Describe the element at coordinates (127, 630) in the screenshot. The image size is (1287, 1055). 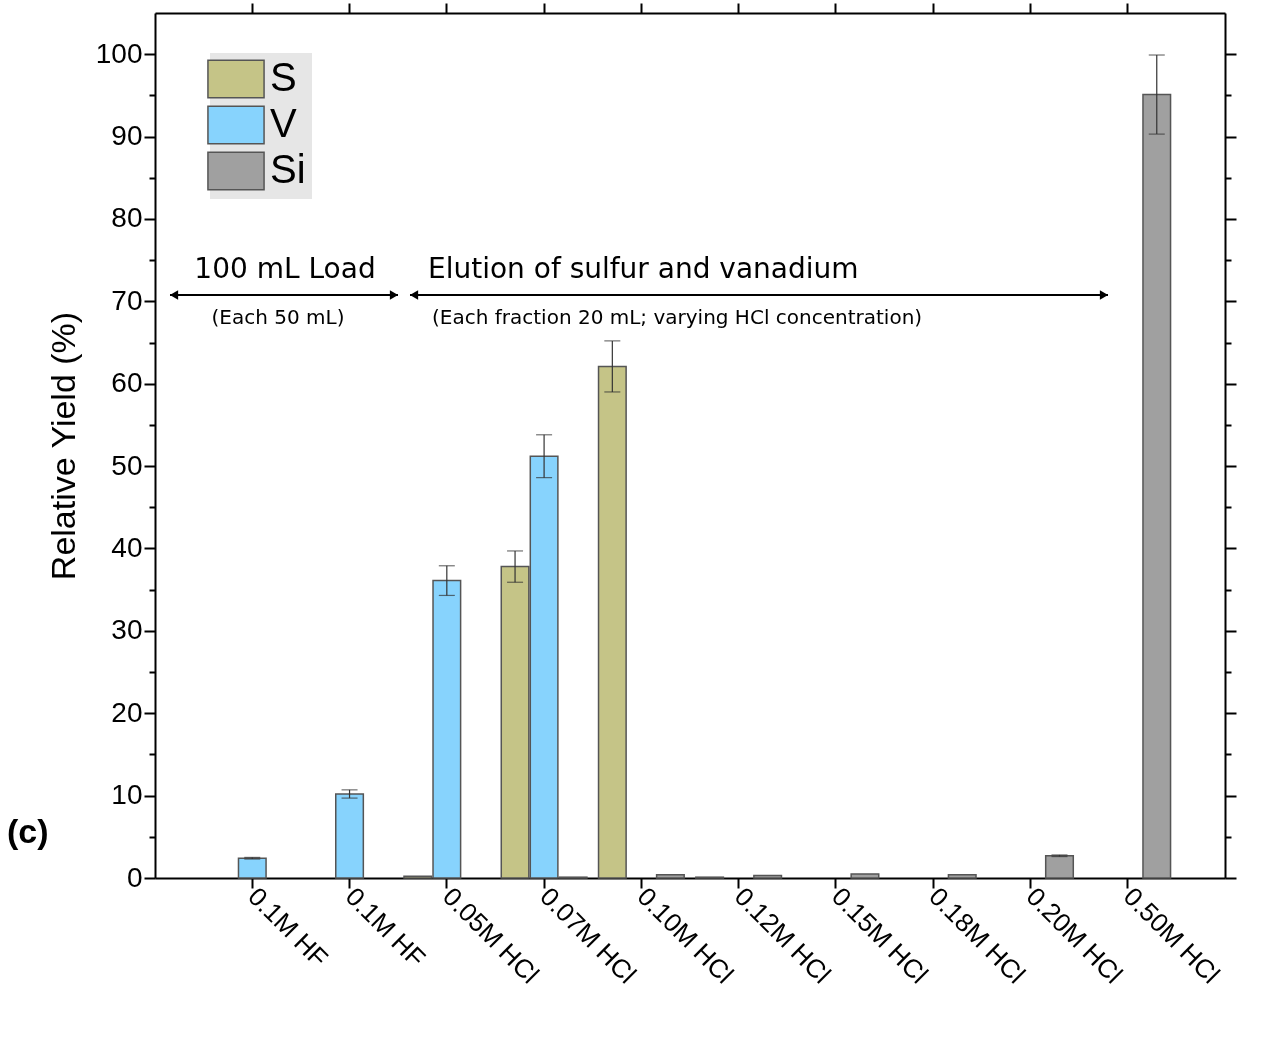
I see `y-tick-label: 30` at that location.